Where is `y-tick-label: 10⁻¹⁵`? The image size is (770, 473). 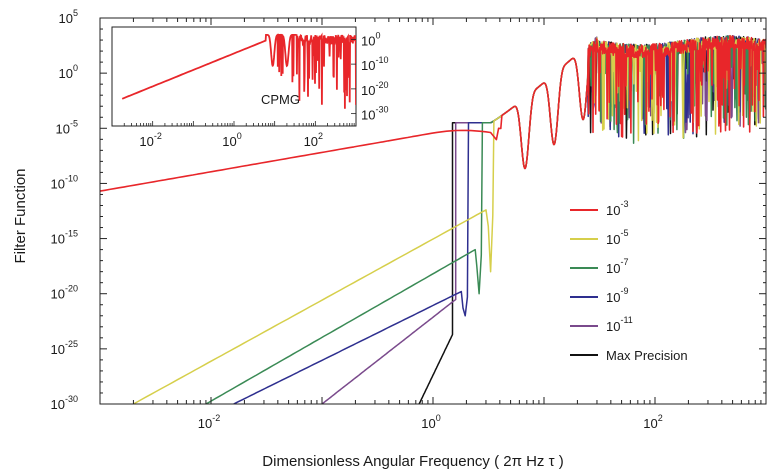 y-tick-label: 10⁻¹⁵ is located at coordinates (64, 238).